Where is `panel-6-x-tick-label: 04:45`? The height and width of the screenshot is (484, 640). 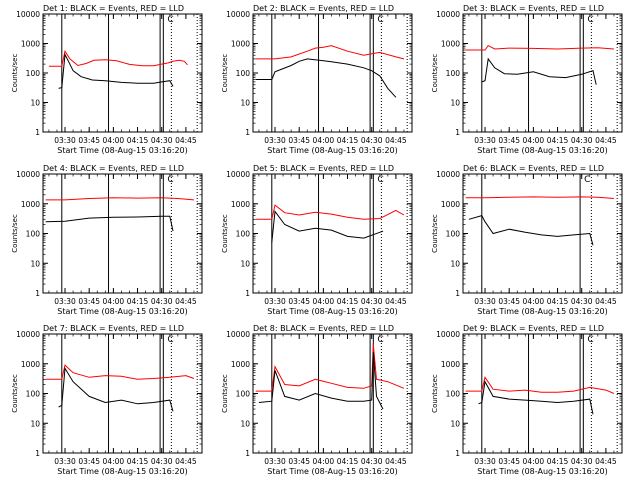 panel-6-x-tick-label: 04:45 is located at coordinates (606, 301).